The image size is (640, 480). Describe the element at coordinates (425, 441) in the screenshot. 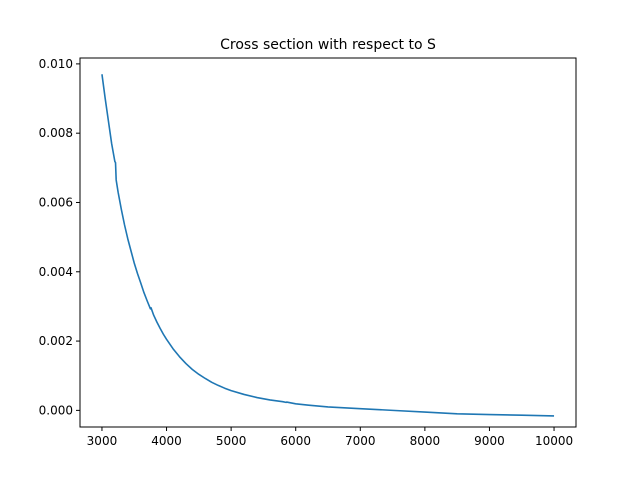

I see `x-tick-label: 8000` at that location.